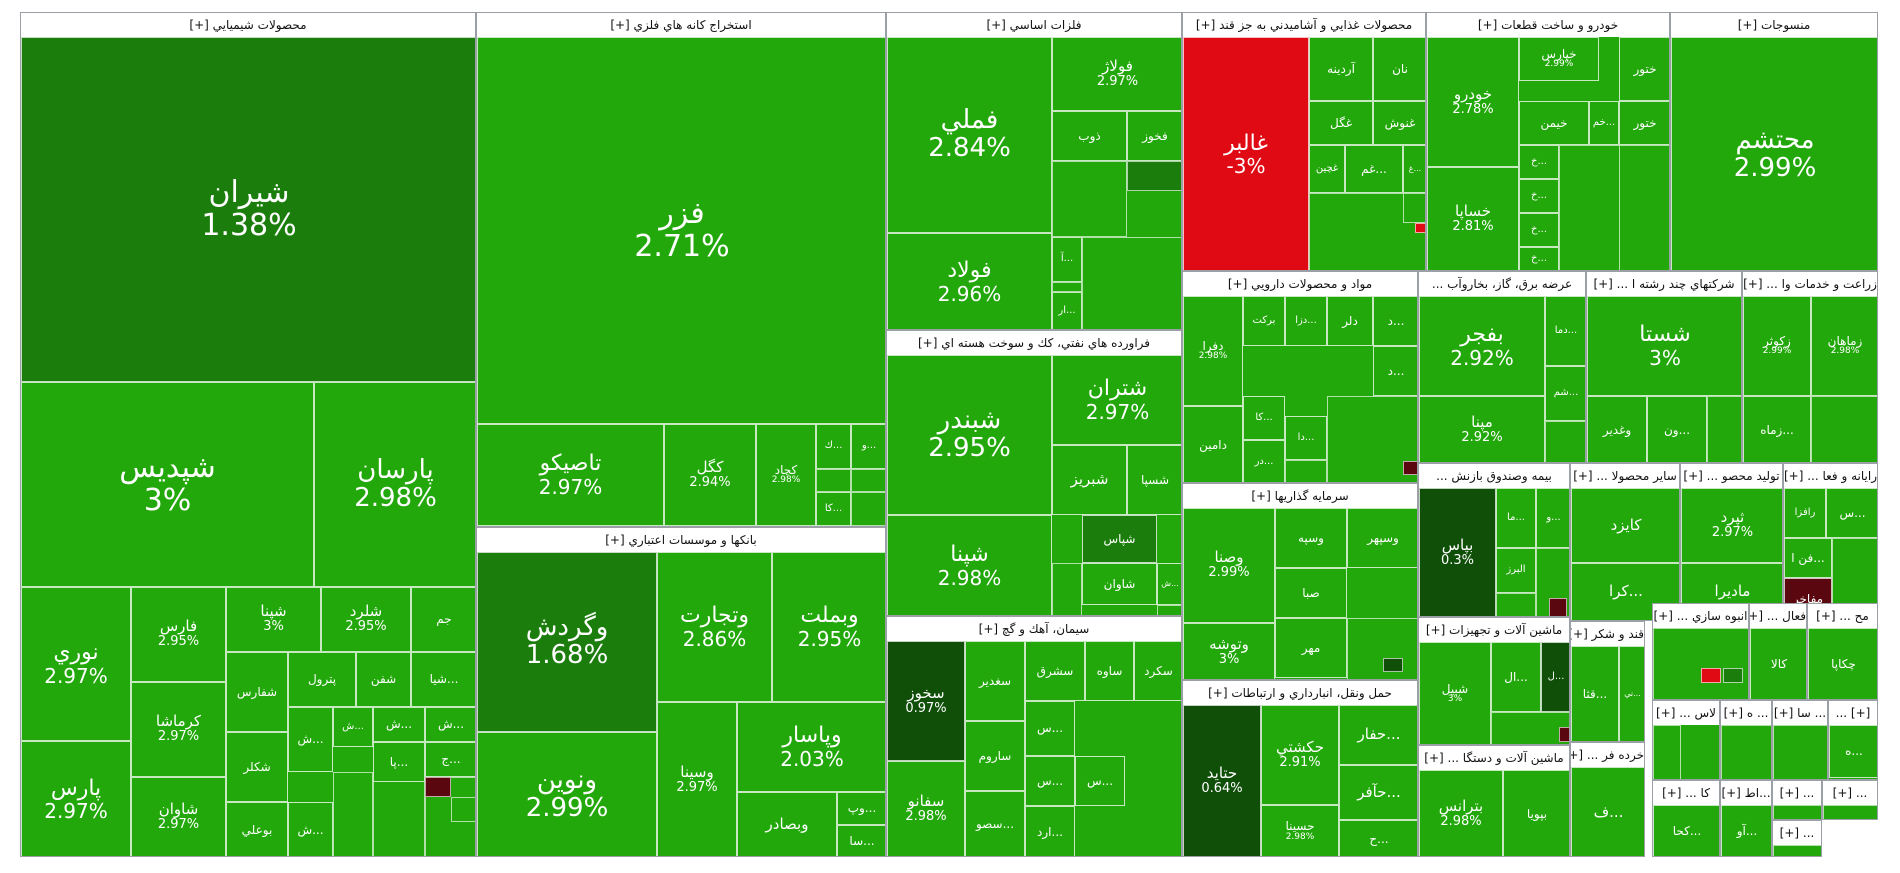  I want to click on stock-tile: بفجر 2.92%, so click(1482, 346).